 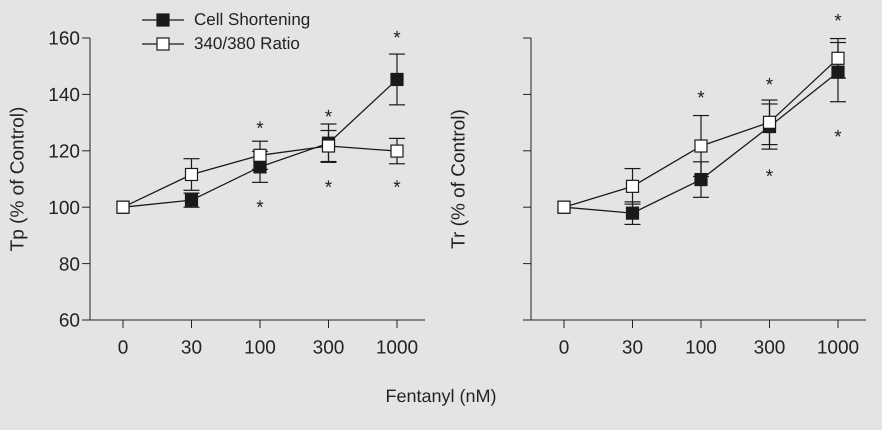 I want to click on y-tick-label: 160, so click(x=64, y=39).